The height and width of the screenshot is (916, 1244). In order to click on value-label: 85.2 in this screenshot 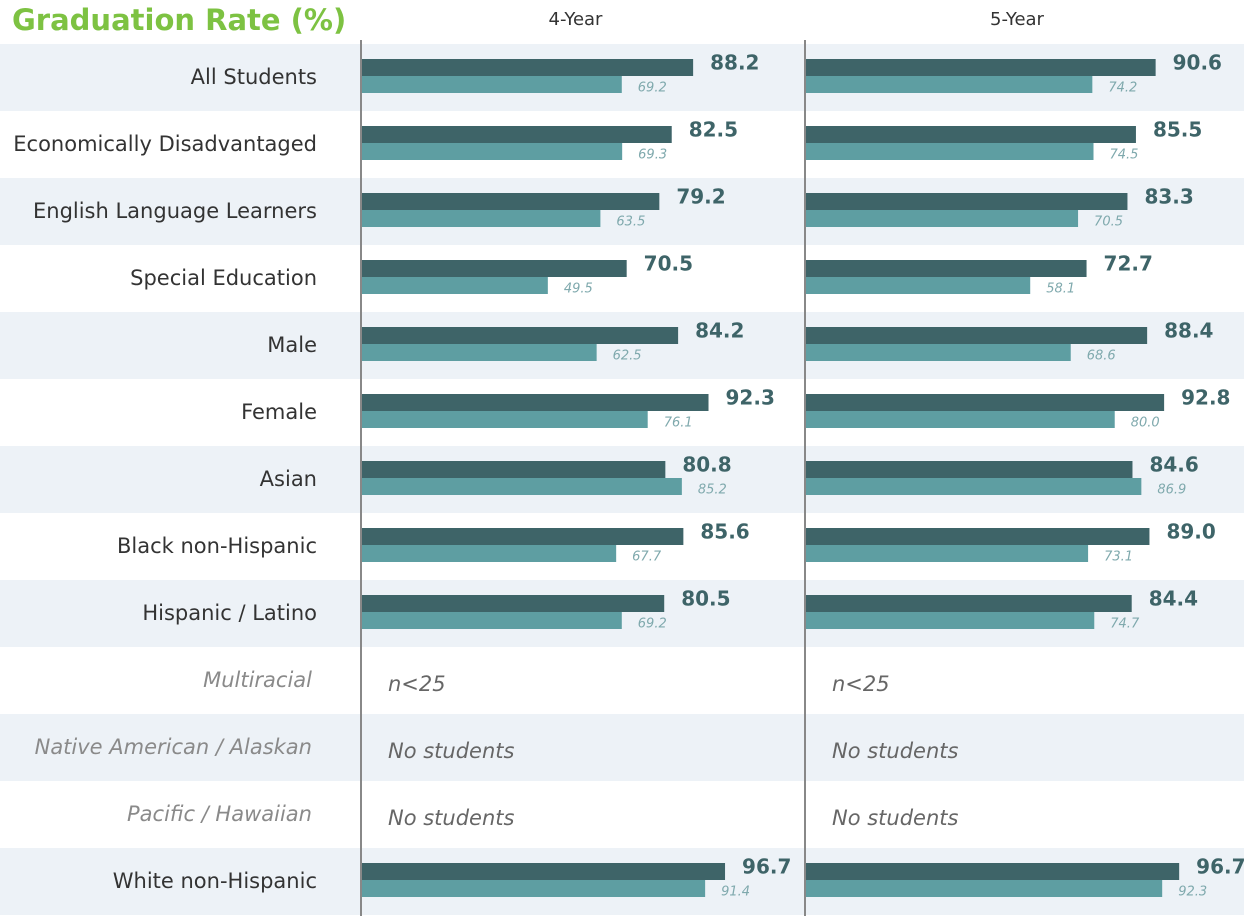, I will do `click(712, 490)`.